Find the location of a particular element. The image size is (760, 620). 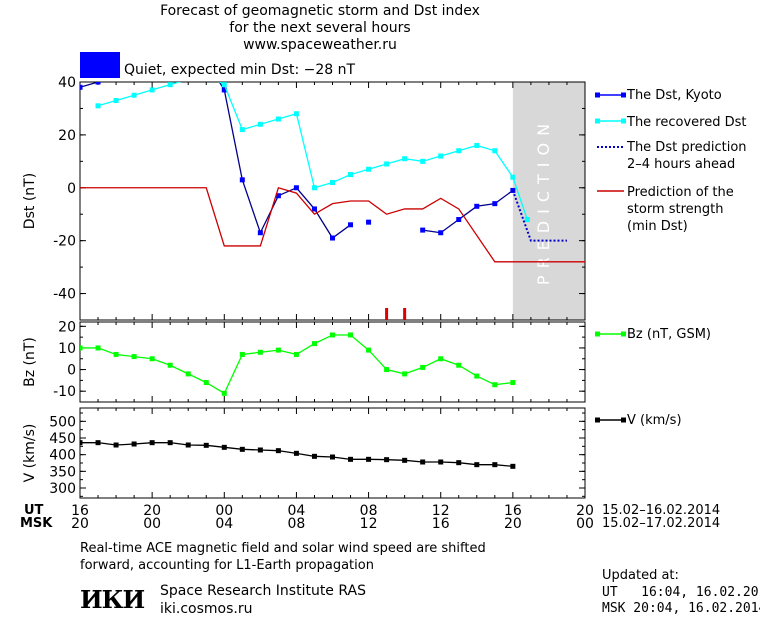

prediction-band is located at coordinates (548, 201).